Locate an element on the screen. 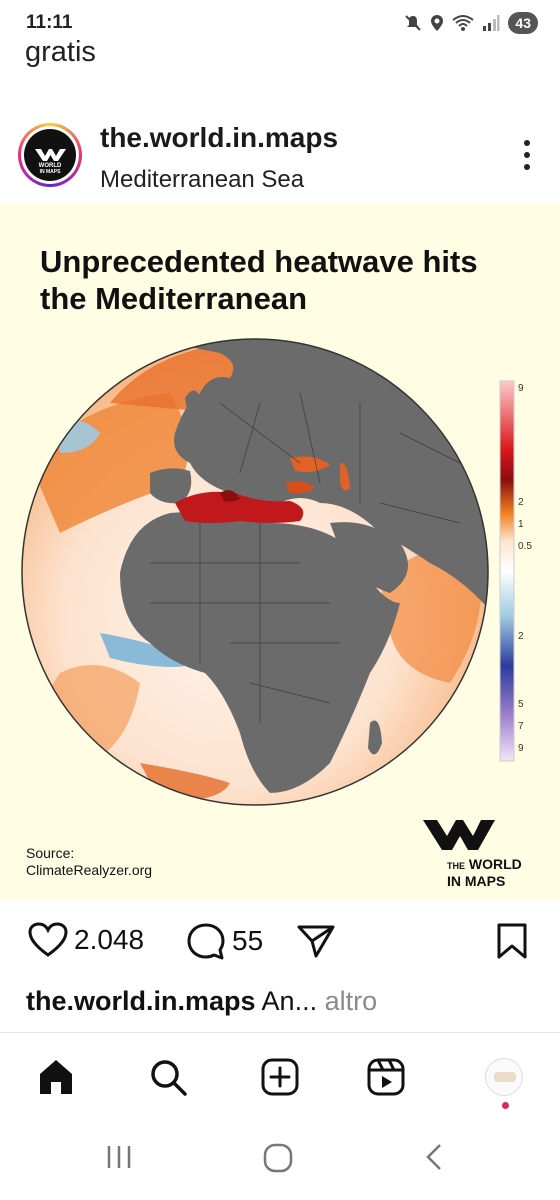 The height and width of the screenshot is (1200, 560). post-location: Mediterranean Sea is located at coordinates (202, 179).